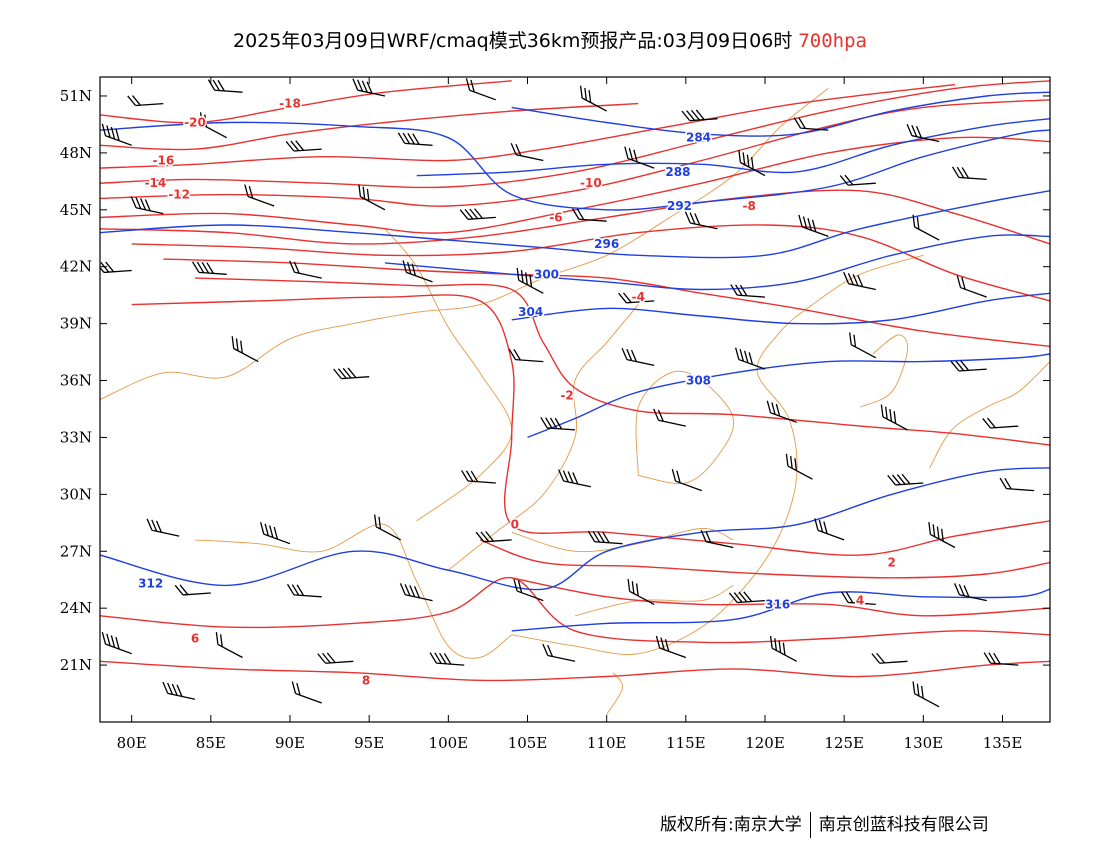  Describe the element at coordinates (566, 396) in the screenshot. I see `temperature-contour-label: -2` at that location.